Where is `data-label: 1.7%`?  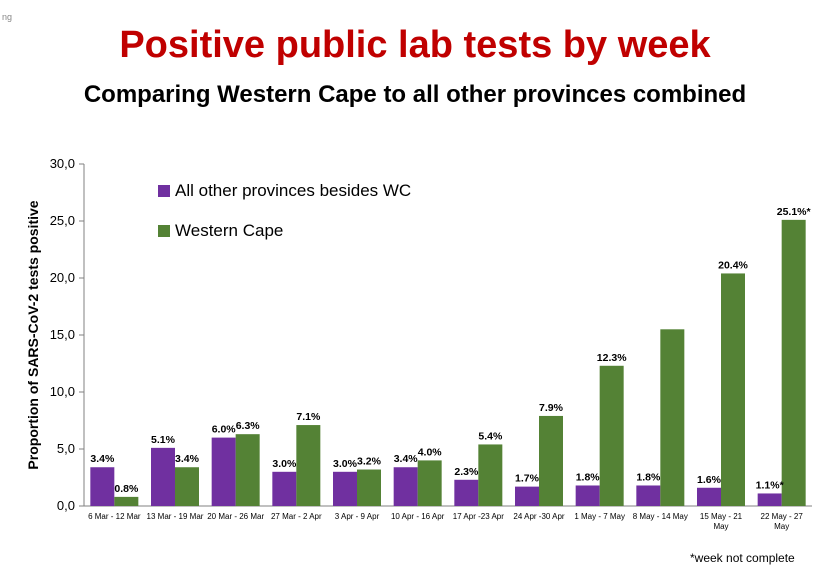
data-label: 1.7% is located at coordinates (527, 479).